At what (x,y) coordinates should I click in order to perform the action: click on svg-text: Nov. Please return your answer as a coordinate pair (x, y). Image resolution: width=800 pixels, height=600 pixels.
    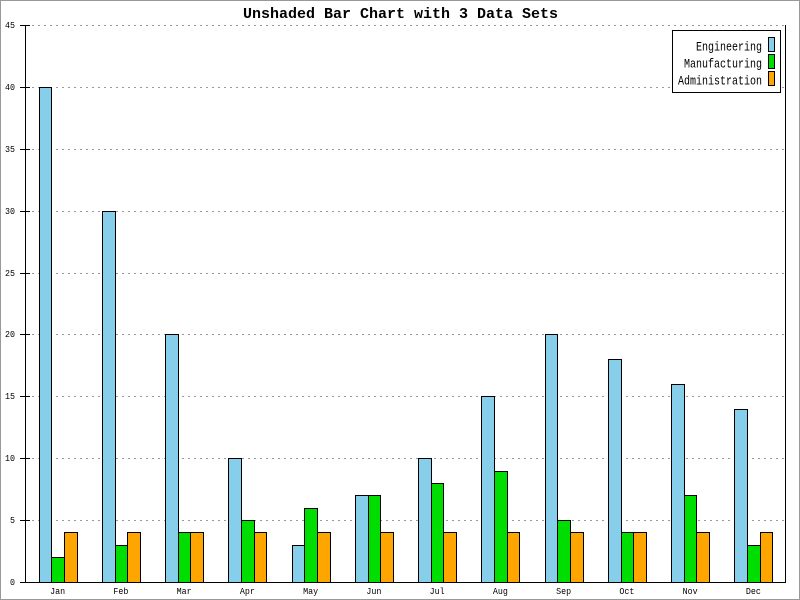
    Looking at the image, I should click on (691, 592).